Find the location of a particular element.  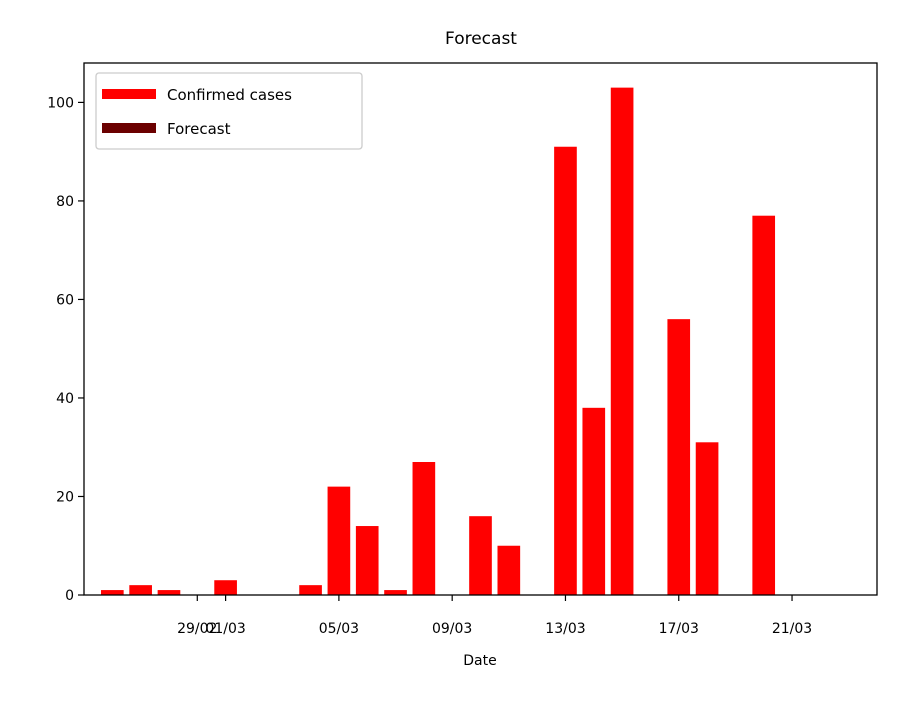

y-tick-label: 40 is located at coordinates (65, 399).